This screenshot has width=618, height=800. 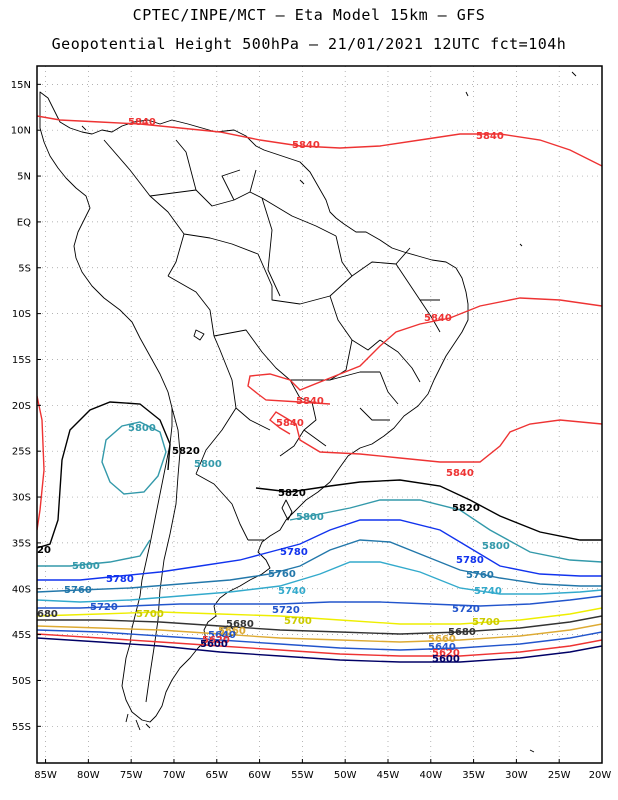 What do you see at coordinates (24, 268) in the screenshot?
I see `latitude-tick-label: 5S` at bounding box center [24, 268].